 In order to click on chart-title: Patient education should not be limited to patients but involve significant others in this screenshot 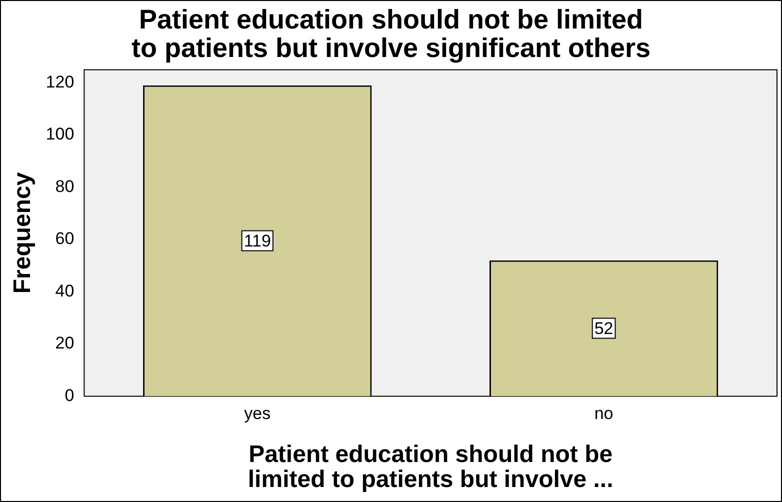, I will do `click(391, 33)`.